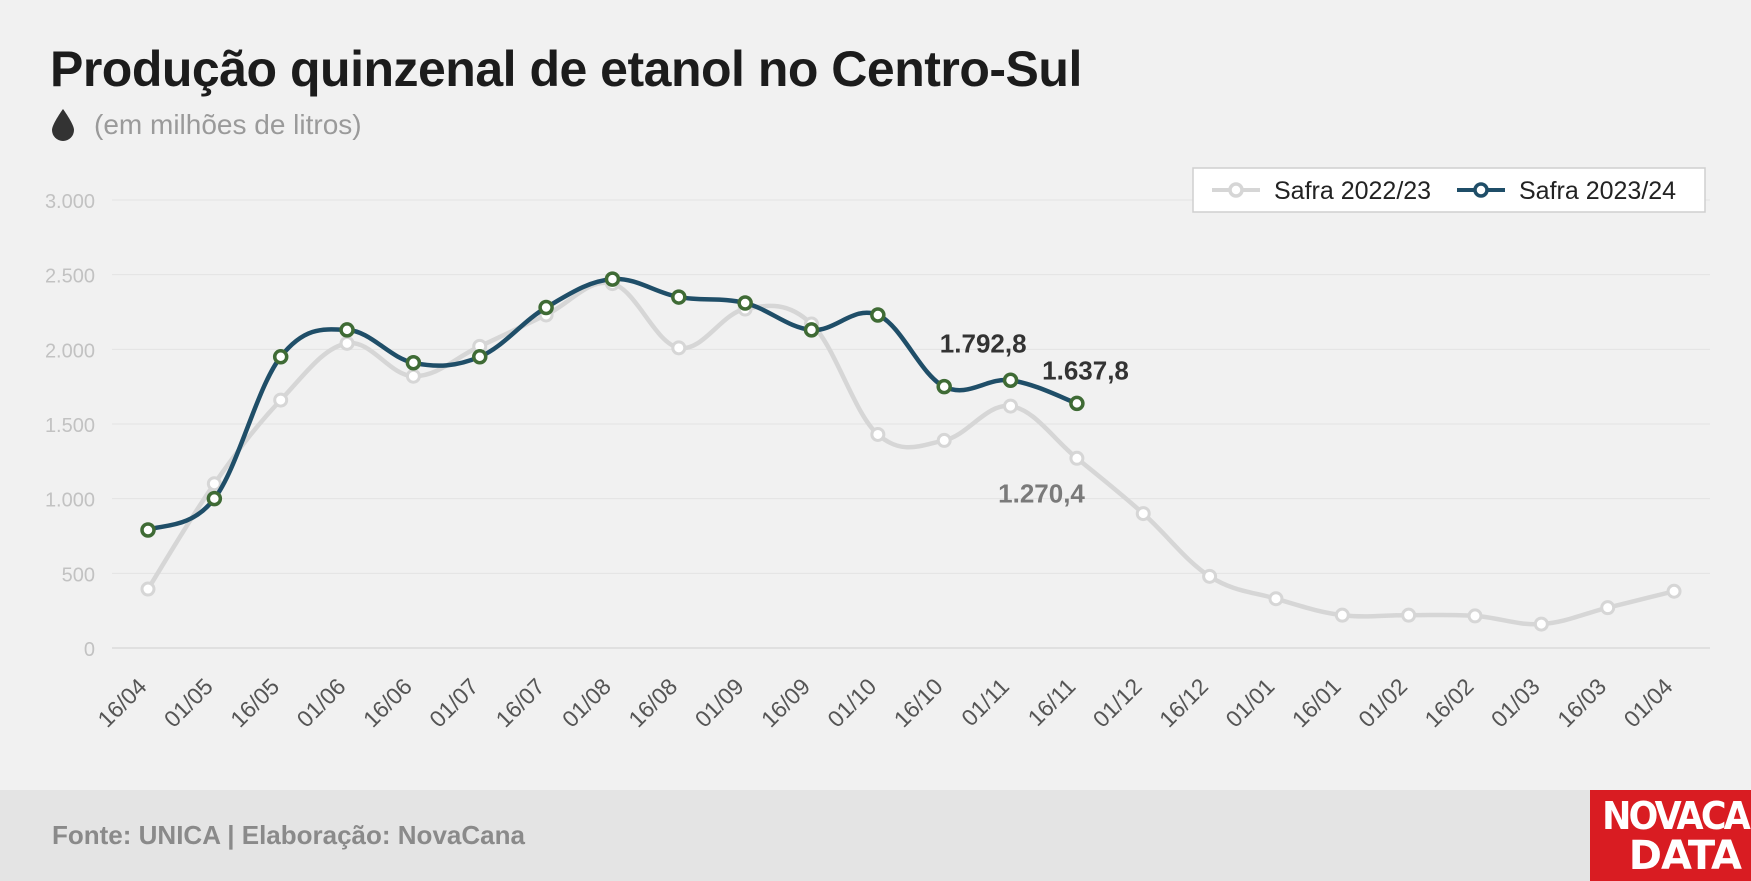 Image resolution: width=1751 pixels, height=881 pixels. I want to click on x-tick-label: 01/12, so click(1117, 702).